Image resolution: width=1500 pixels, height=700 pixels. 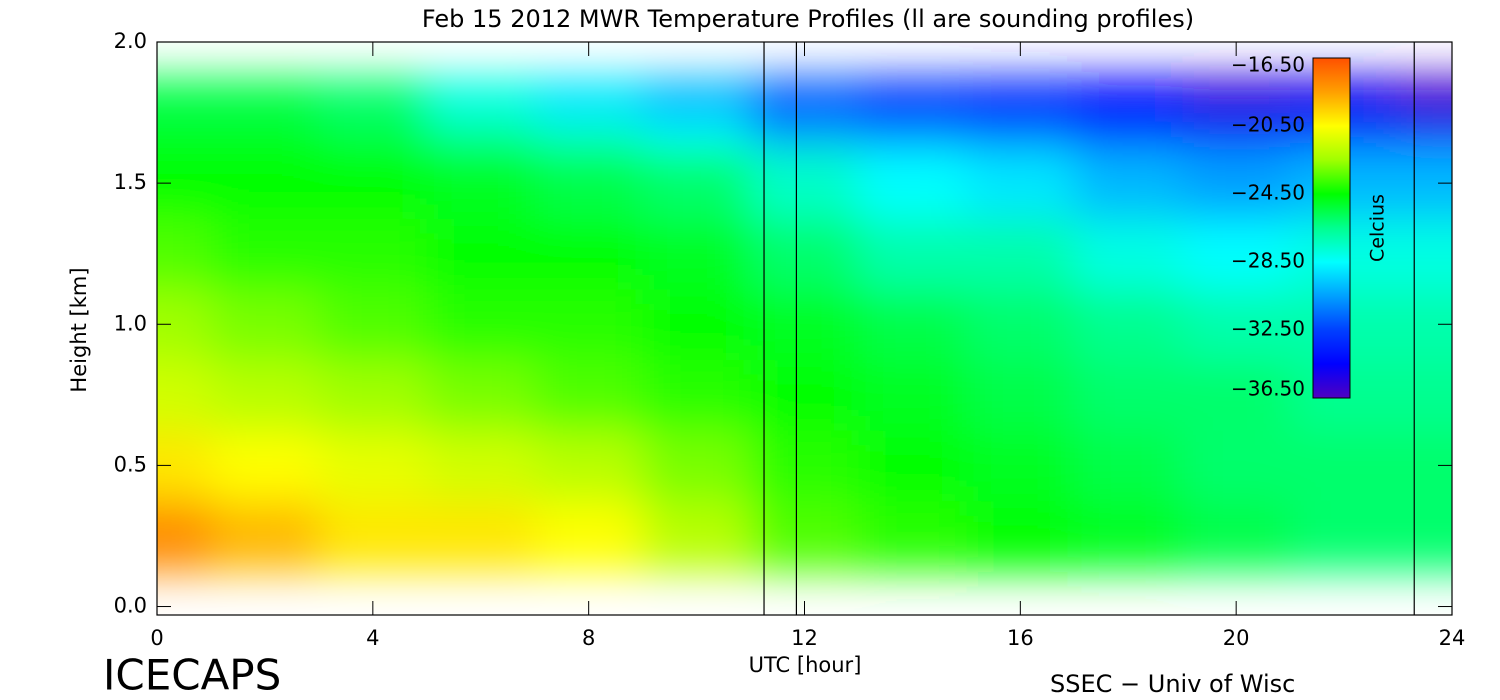 I want to click on x-tick-label: 24, so click(x=1452, y=638).